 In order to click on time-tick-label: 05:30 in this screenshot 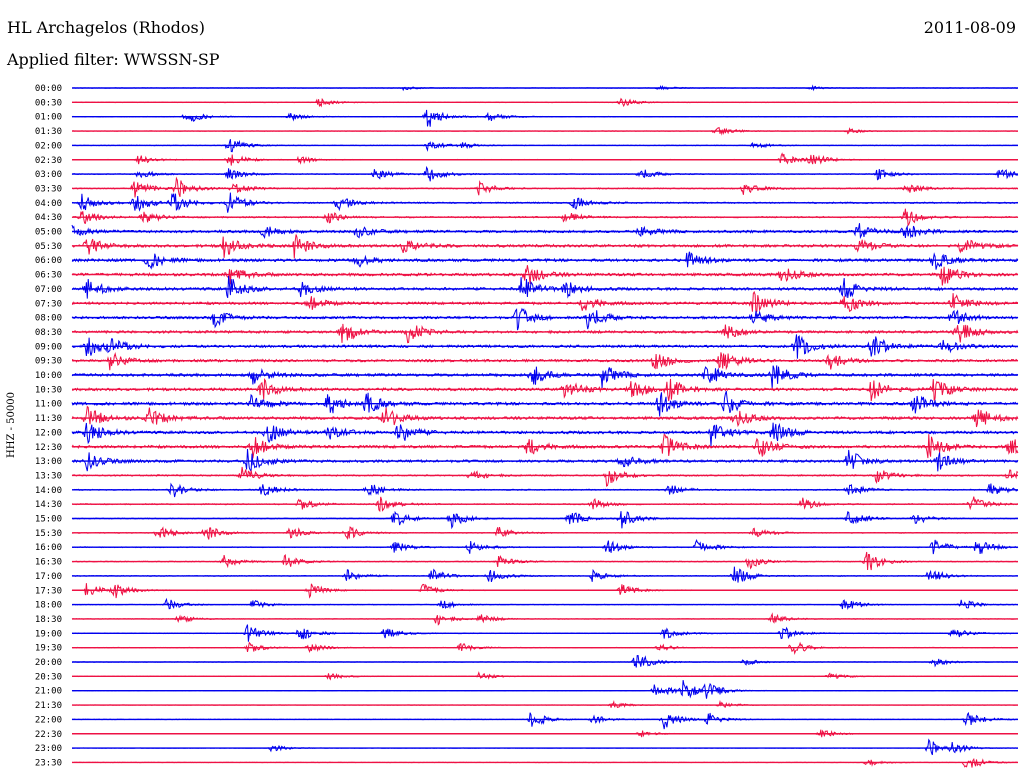, I will do `click(48, 247)`.